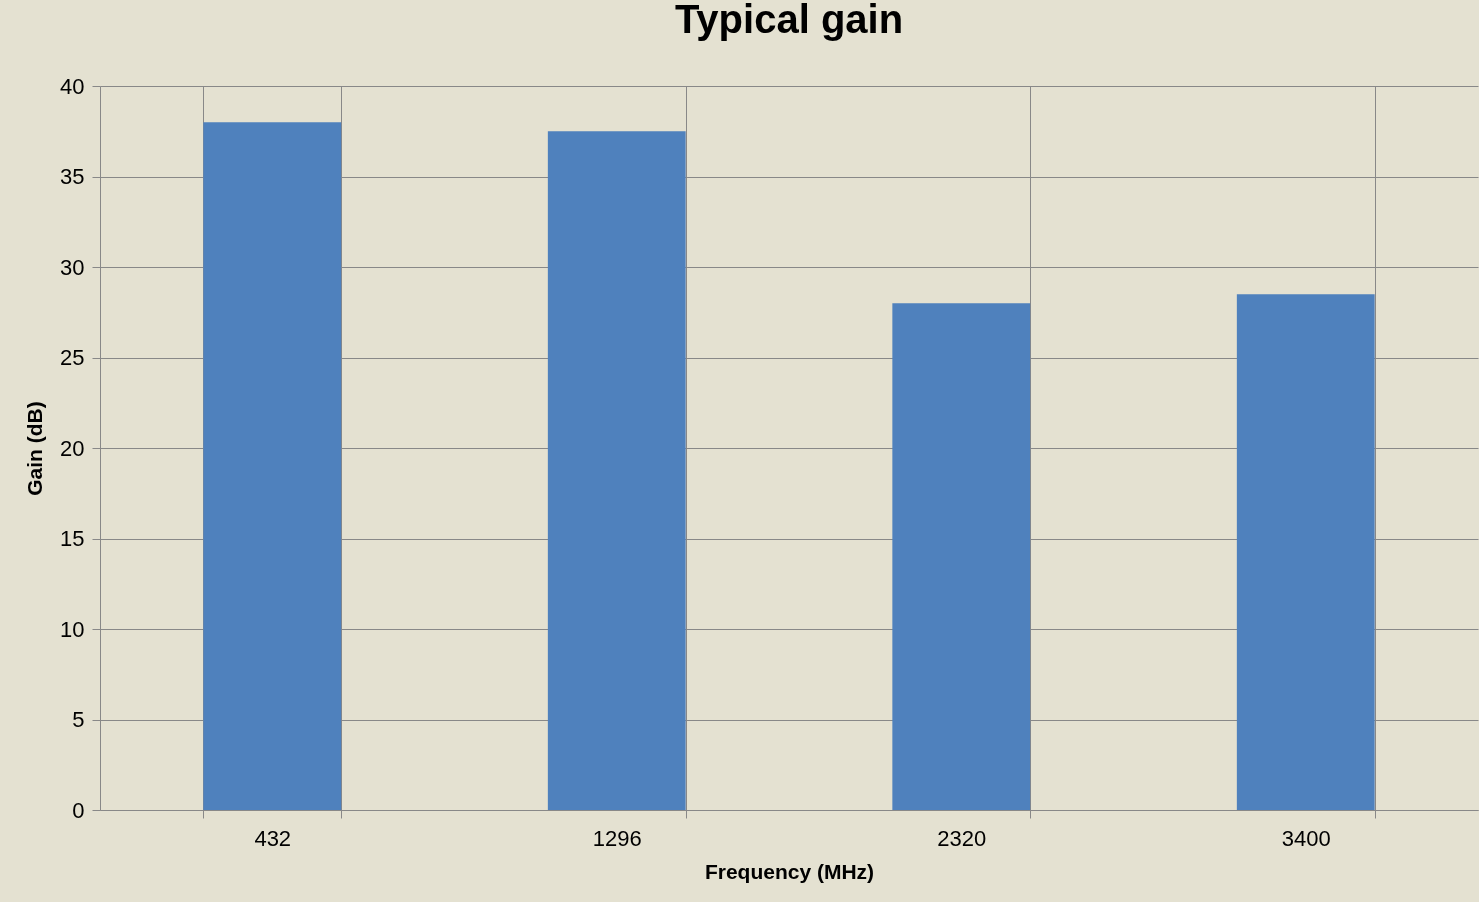 This screenshot has width=1479, height=902. I want to click on y-tick-label: 30, so click(72, 267).